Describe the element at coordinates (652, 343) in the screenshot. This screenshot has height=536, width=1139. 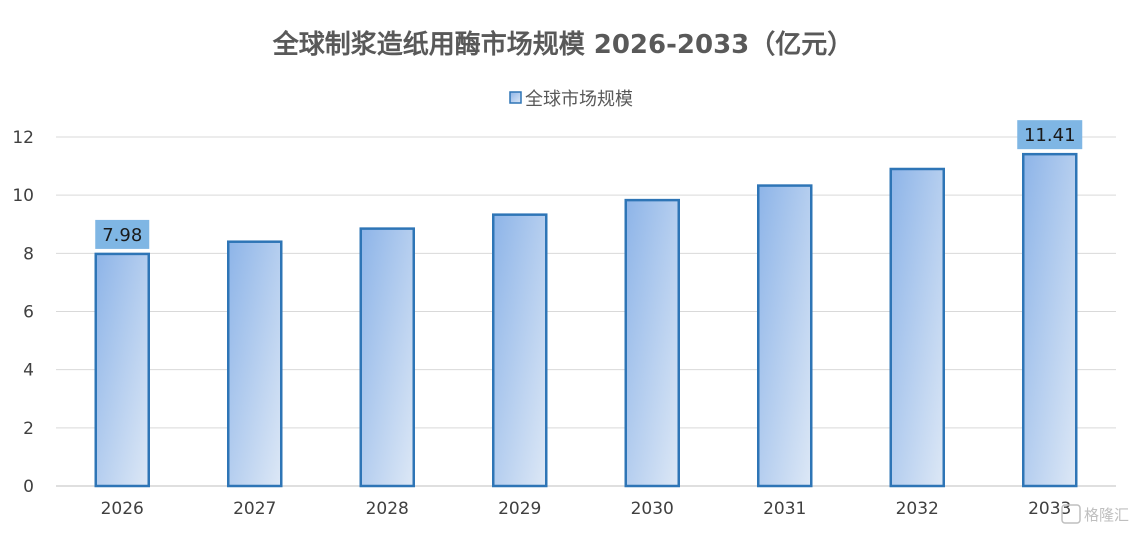
I see `bar-2030` at that location.